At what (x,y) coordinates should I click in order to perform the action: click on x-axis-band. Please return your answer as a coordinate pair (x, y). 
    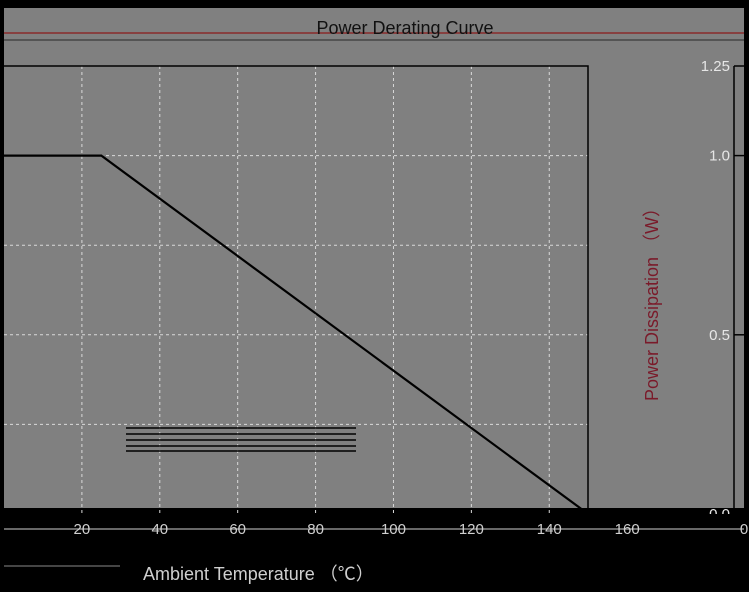
    Looking at the image, I should click on (374, 525).